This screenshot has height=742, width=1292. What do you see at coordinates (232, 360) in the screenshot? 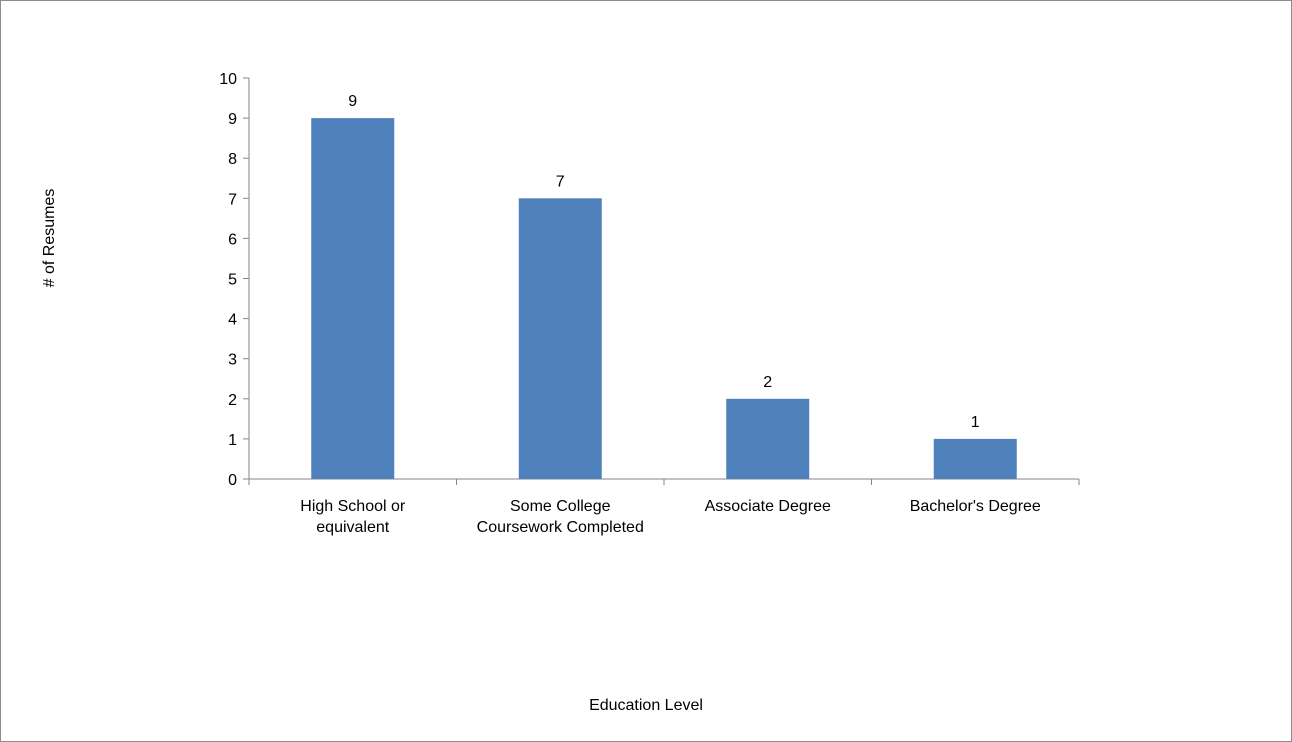
I see `y-tick-label: 3` at bounding box center [232, 360].